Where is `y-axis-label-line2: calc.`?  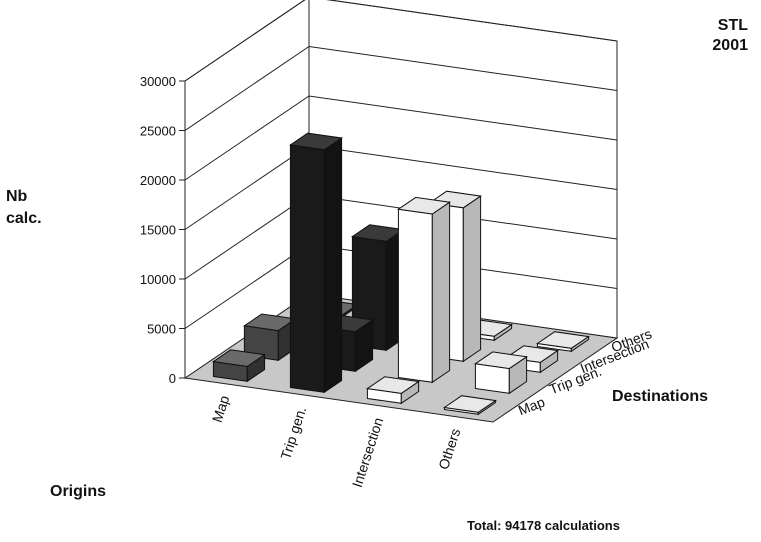 y-axis-label-line2: calc. is located at coordinates (24, 218).